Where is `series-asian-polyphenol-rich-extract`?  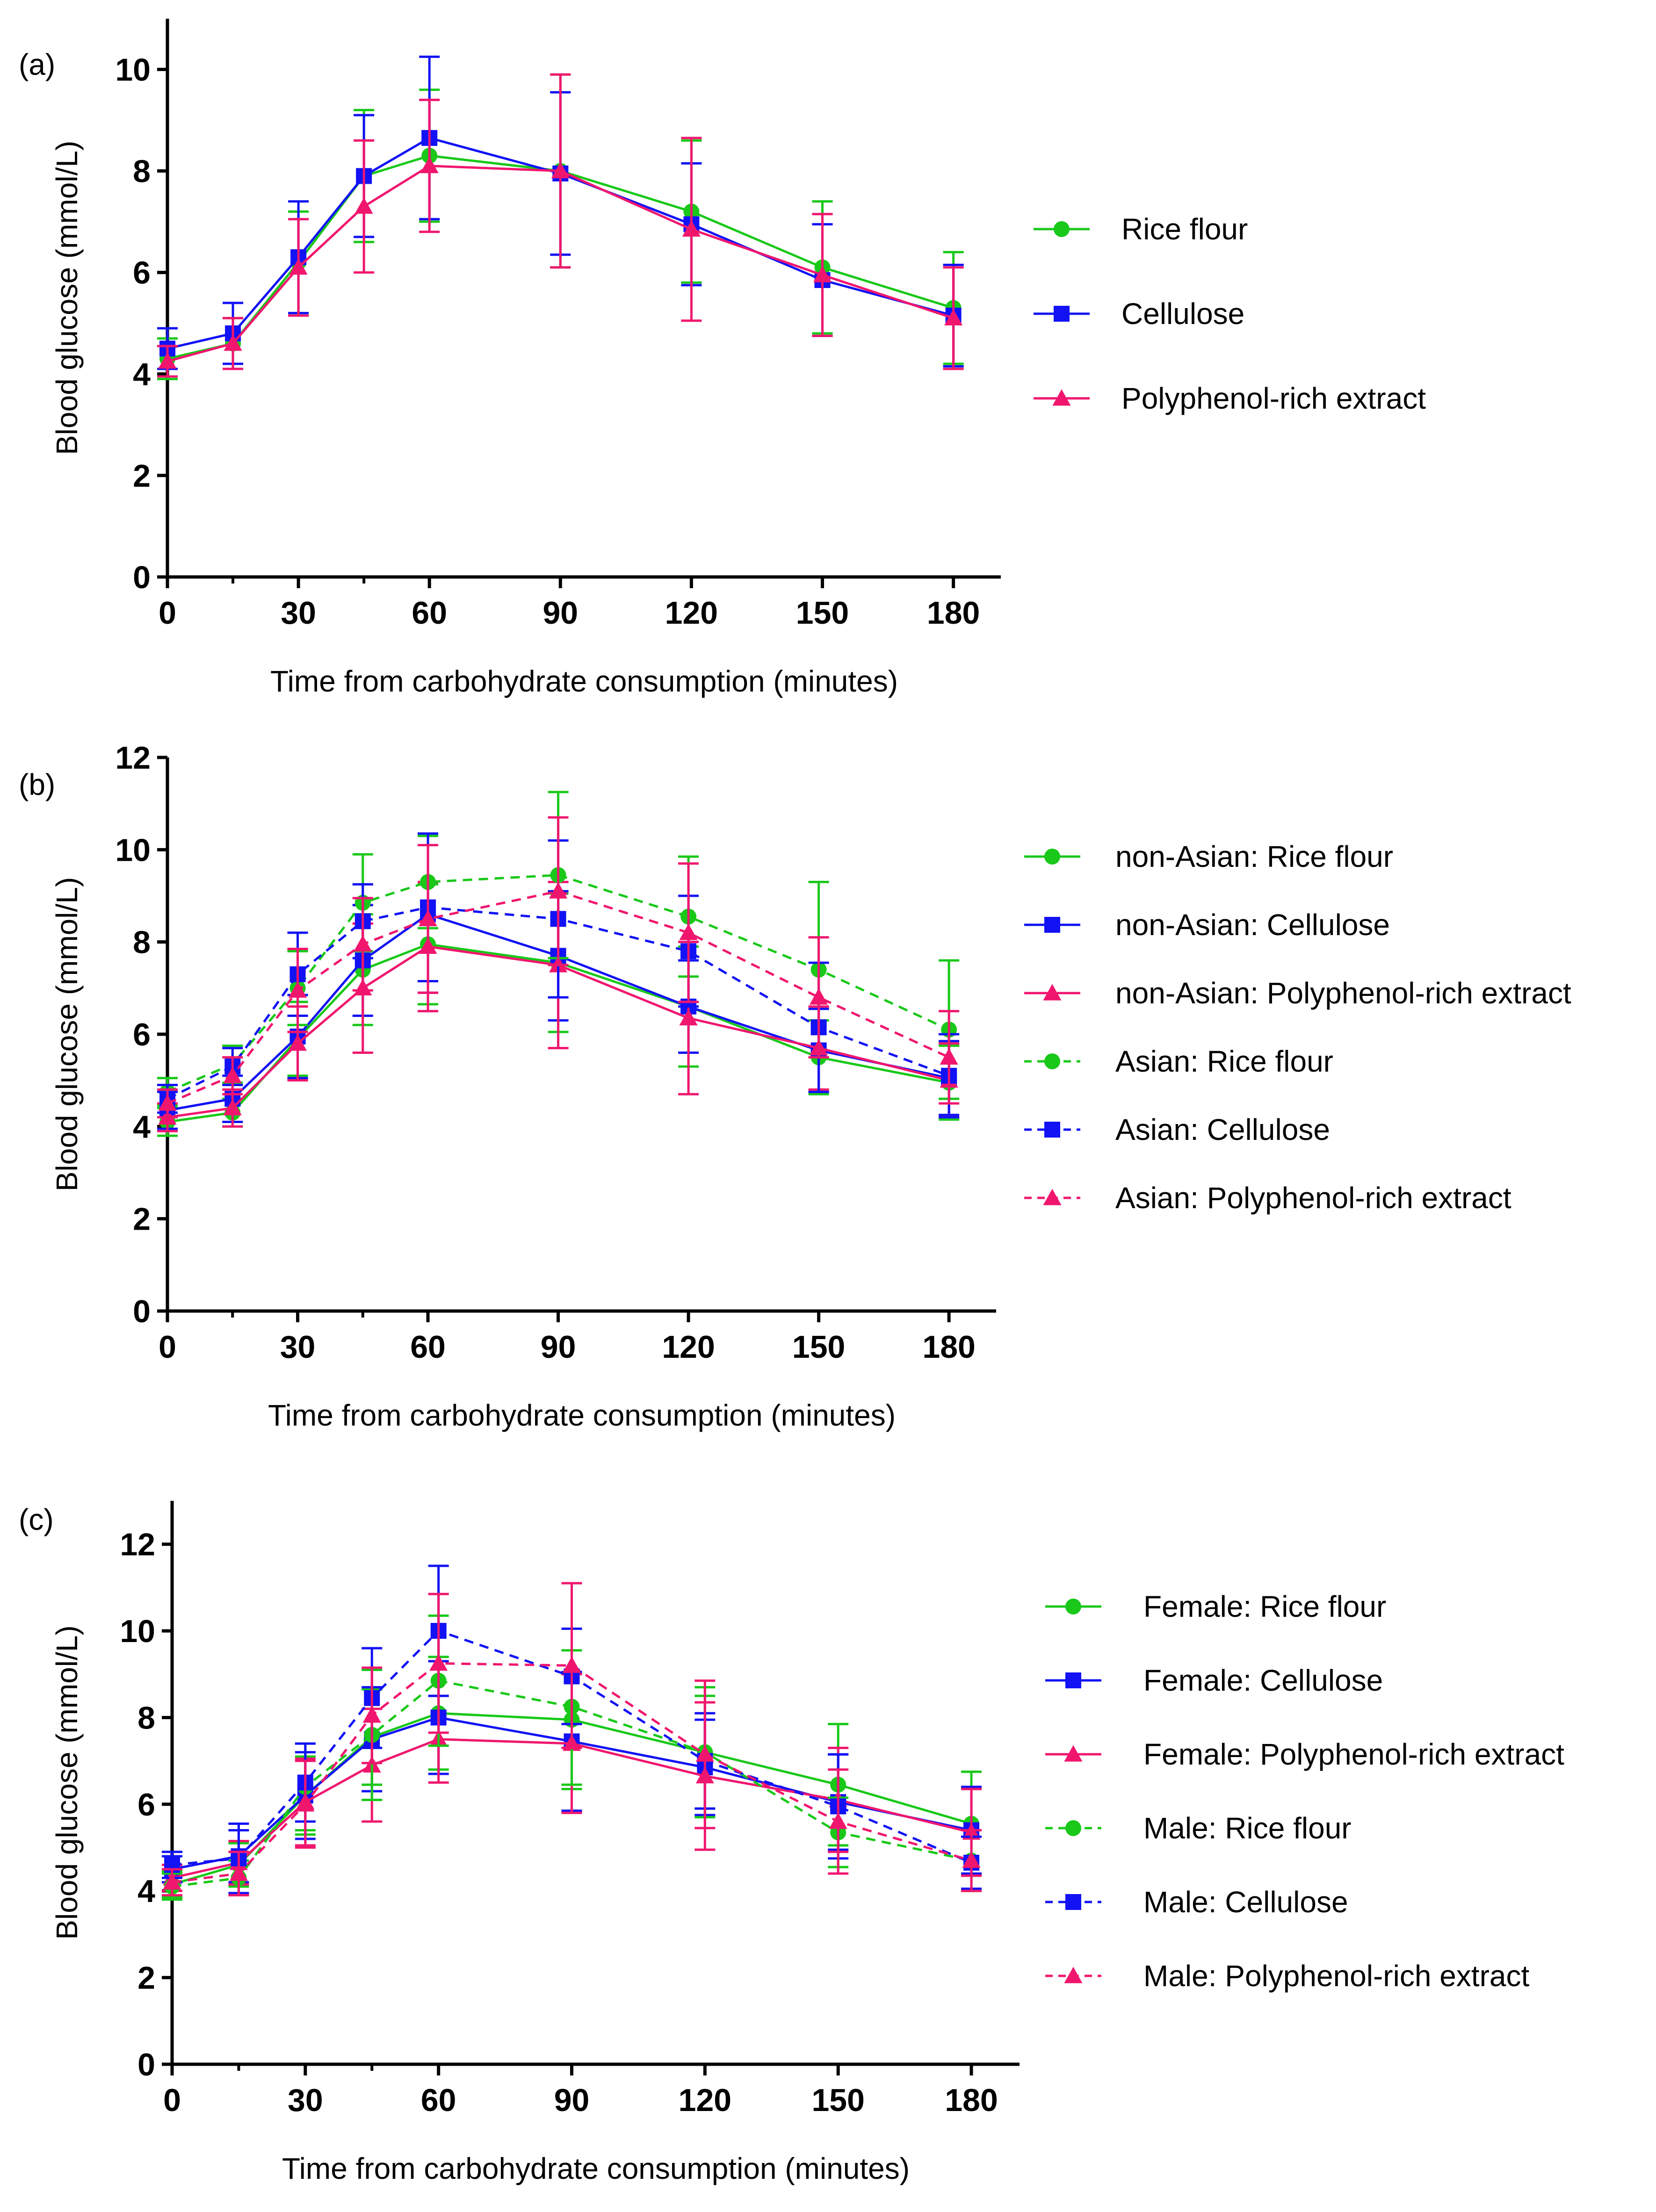 series-asian-polyphenol-rich-extract is located at coordinates (558, 967).